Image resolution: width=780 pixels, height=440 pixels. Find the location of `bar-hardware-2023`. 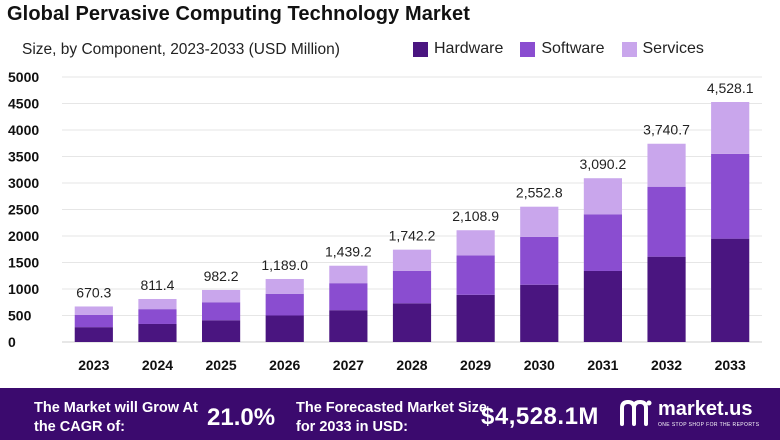

bar-hardware-2023 is located at coordinates (93, 334).